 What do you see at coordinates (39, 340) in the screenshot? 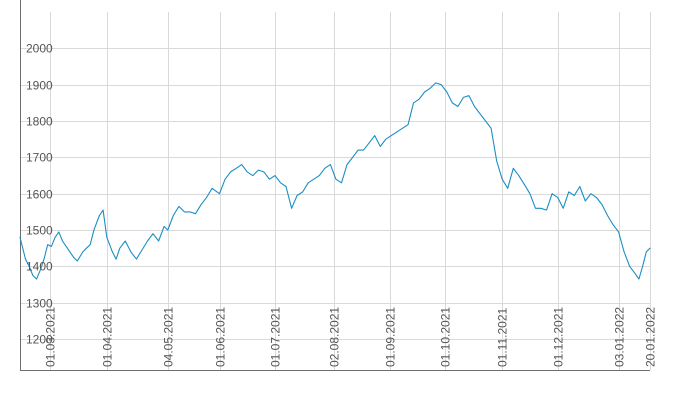
I see `y-tick-label: 1200` at bounding box center [39, 340].